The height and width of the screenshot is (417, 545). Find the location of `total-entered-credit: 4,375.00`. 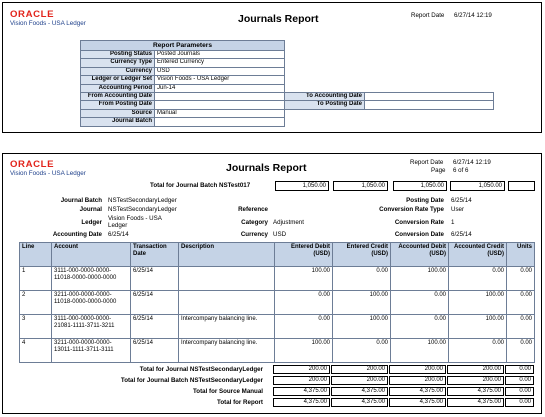

total-entered-credit: 4,375.00 is located at coordinates (359, 402).